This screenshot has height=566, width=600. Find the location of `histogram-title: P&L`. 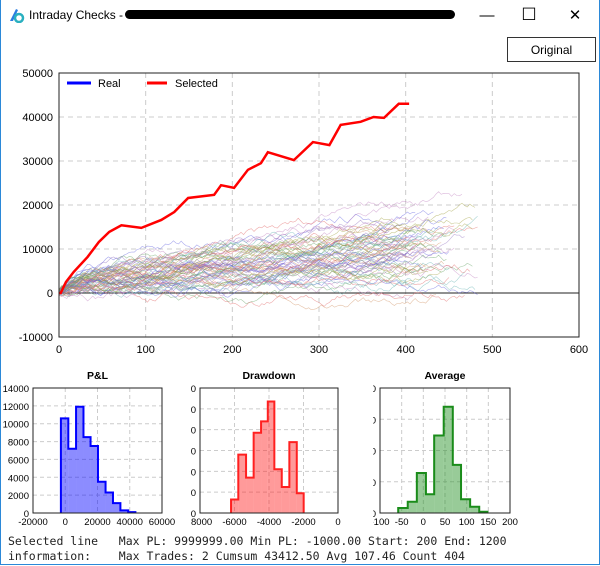

histogram-title: P&L is located at coordinates (98, 376).